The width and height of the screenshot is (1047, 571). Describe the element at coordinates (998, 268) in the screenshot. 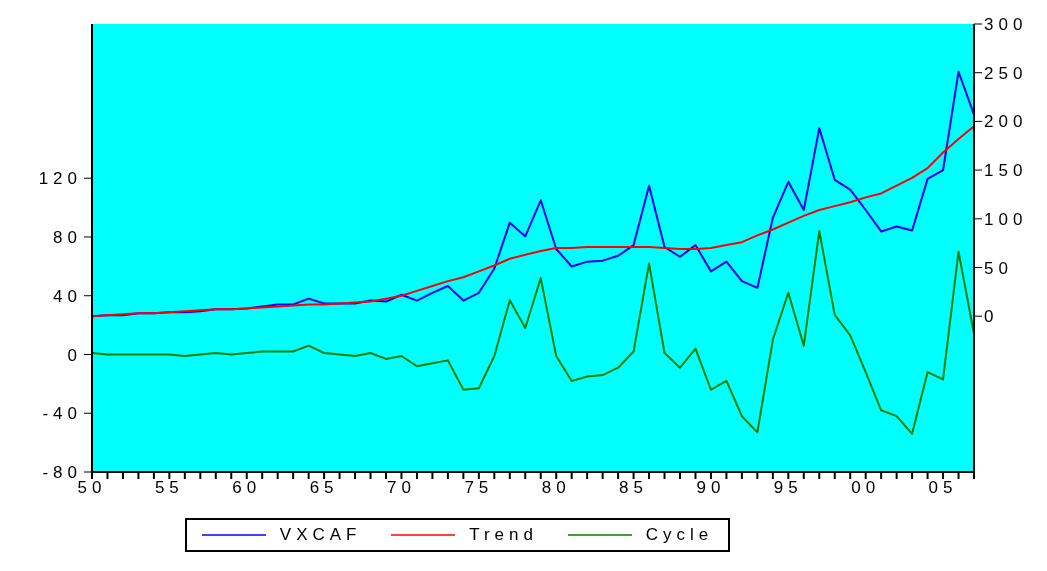

I see `y2-tick-label: 50` at that location.